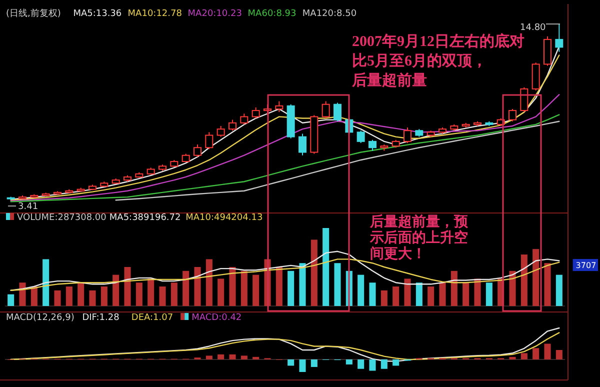 This screenshot has height=387, width=600. Describe the element at coordinates (62, 218) in the screenshot. I see `legend-label: VOLUME:287308.00` at that location.